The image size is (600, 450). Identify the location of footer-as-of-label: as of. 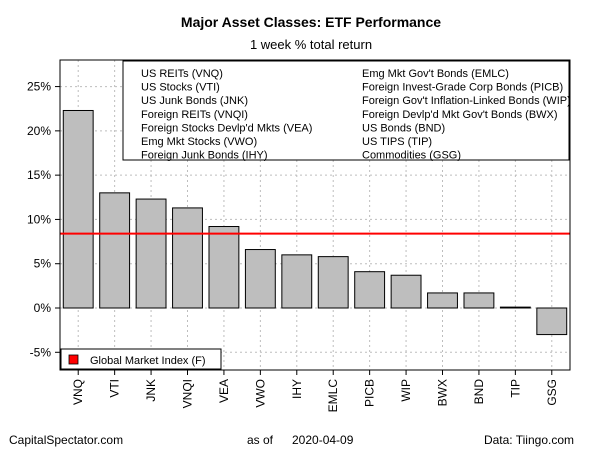
(260, 440).